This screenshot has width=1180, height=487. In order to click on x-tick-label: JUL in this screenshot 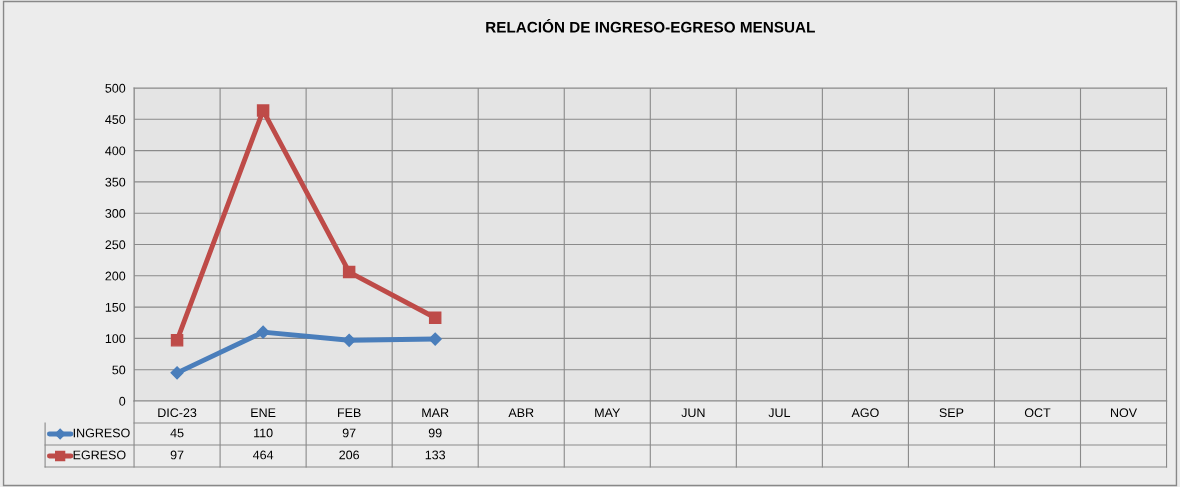, I will do `click(779, 413)`.